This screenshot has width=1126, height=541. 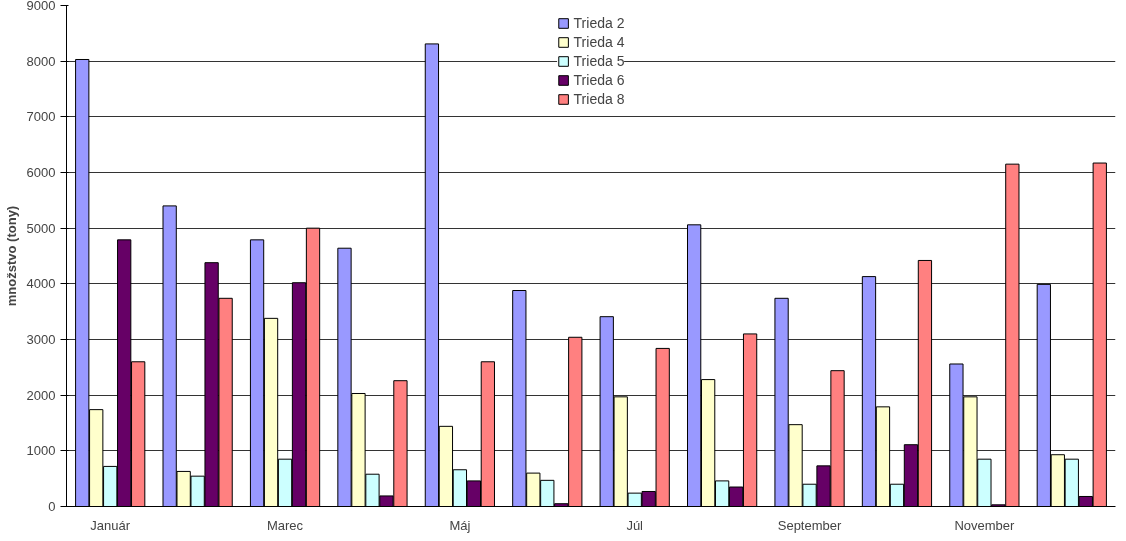 What do you see at coordinates (52, 506) in the screenshot?
I see `y-tick-label: 0` at bounding box center [52, 506].